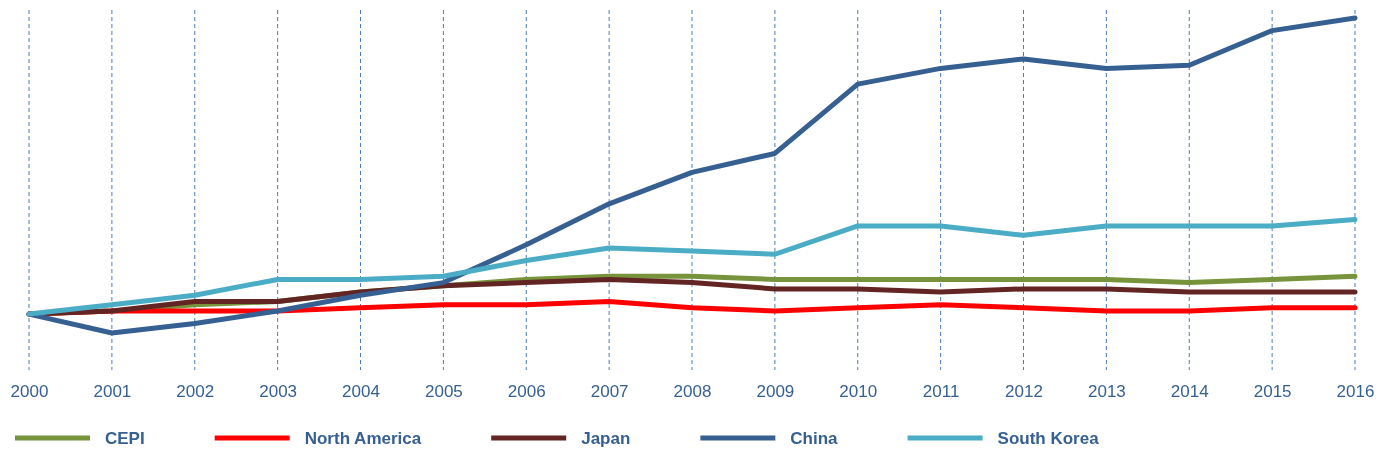  Describe the element at coordinates (814, 438) in the screenshot. I see `legend-label: China` at that location.